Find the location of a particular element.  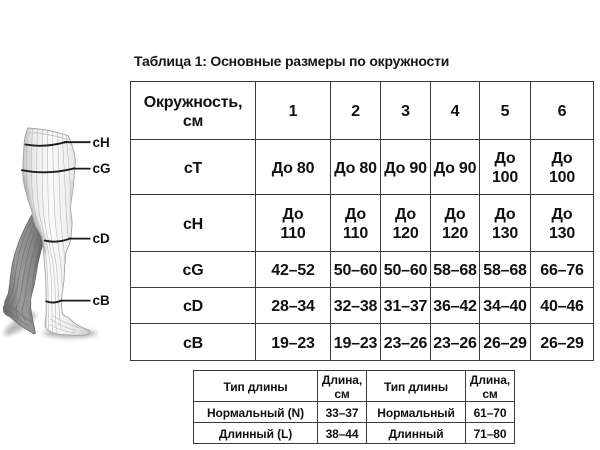

normal-length-1: 33–37 is located at coordinates (342, 412).